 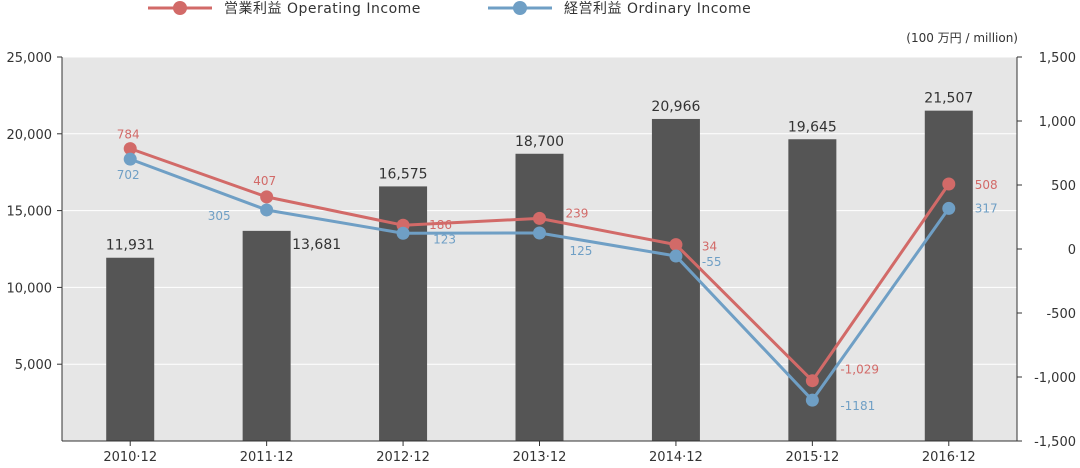 What do you see at coordinates (322, 9) in the screenshot?
I see `legend-label: 営業利益 Operating Income` at bounding box center [322, 9].